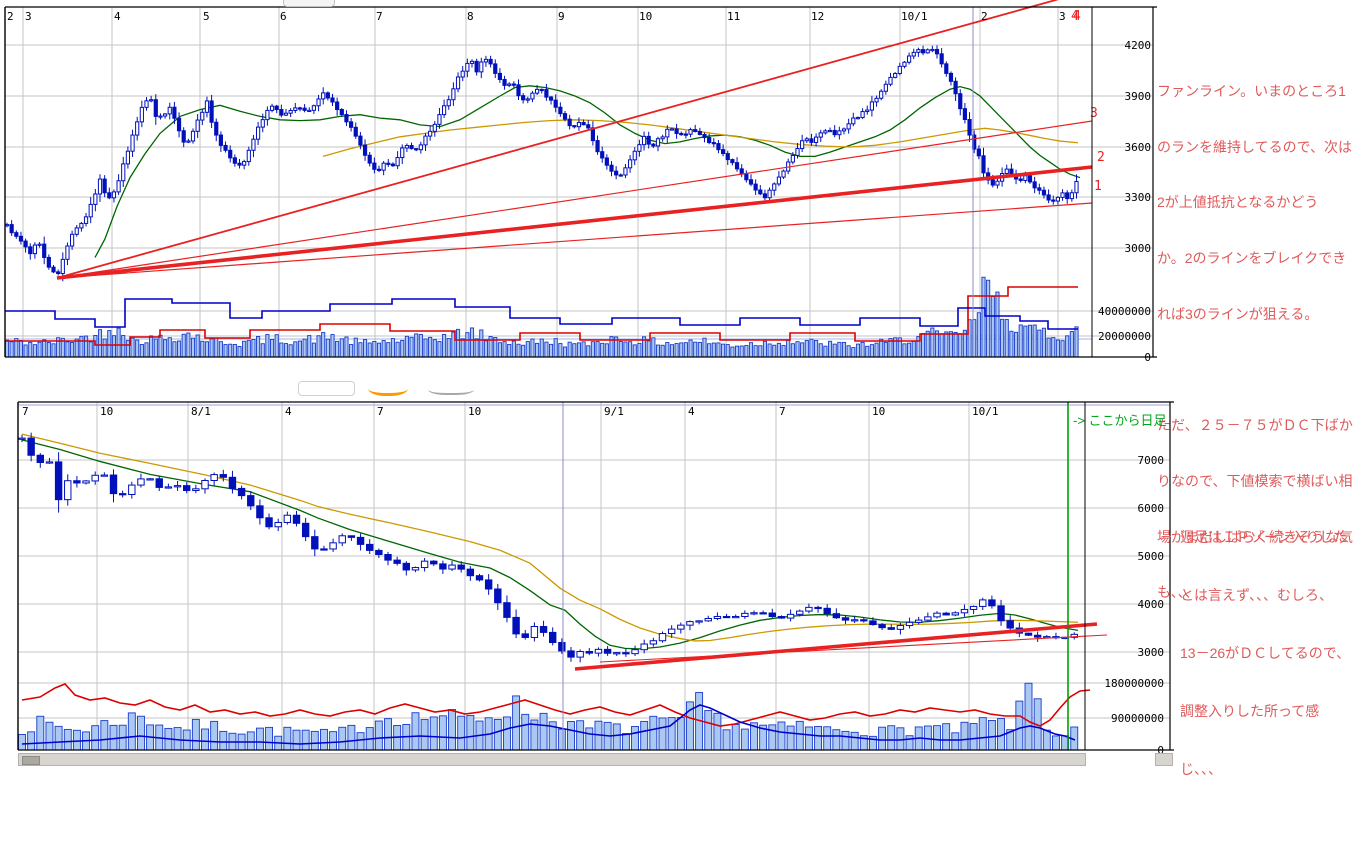 This screenshot has width=1366, height=866. Describe the element at coordinates (1151, 460) in the screenshot. I see `y-axis-tick-label: 7000` at that location.